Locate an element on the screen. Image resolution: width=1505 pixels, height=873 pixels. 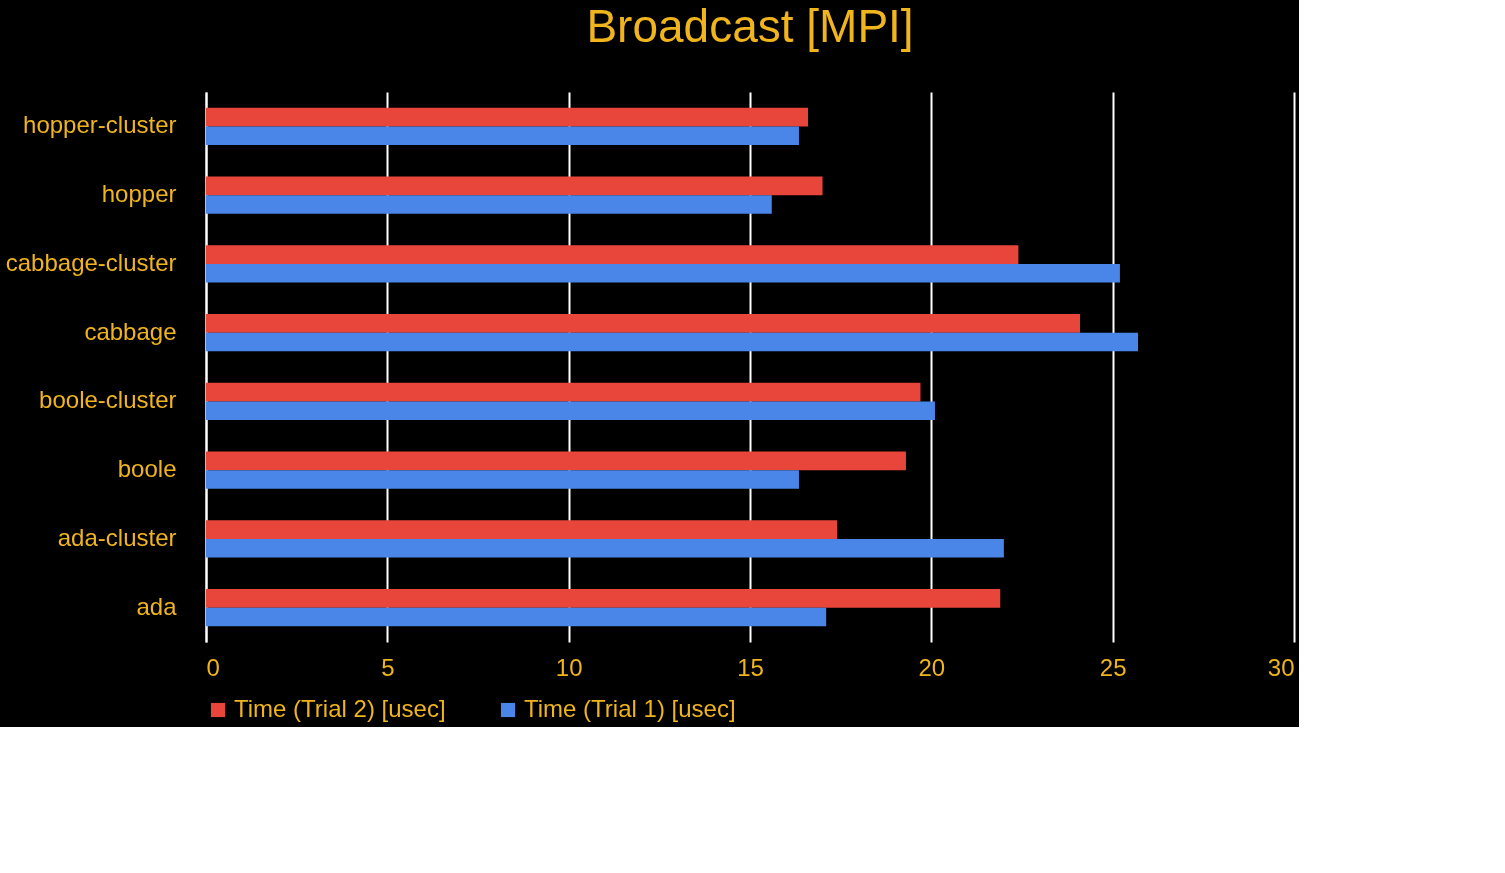
x-tick-label: 0 is located at coordinates (213, 667).